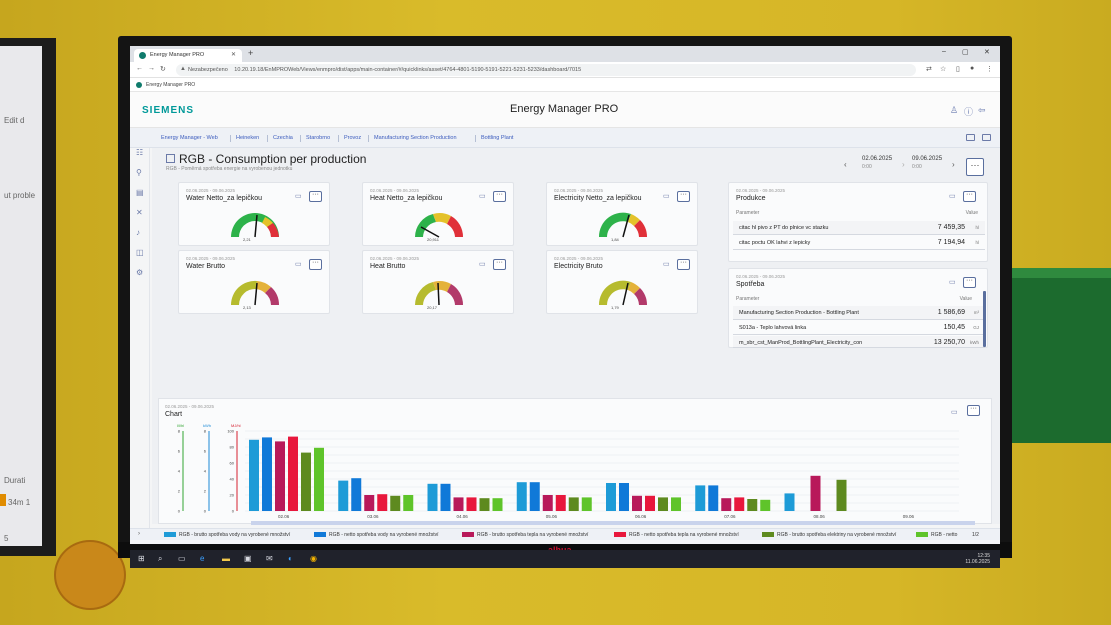  Describe the element at coordinates (965, 52) in the screenshot. I see `maximize-button: ▢` at that location.